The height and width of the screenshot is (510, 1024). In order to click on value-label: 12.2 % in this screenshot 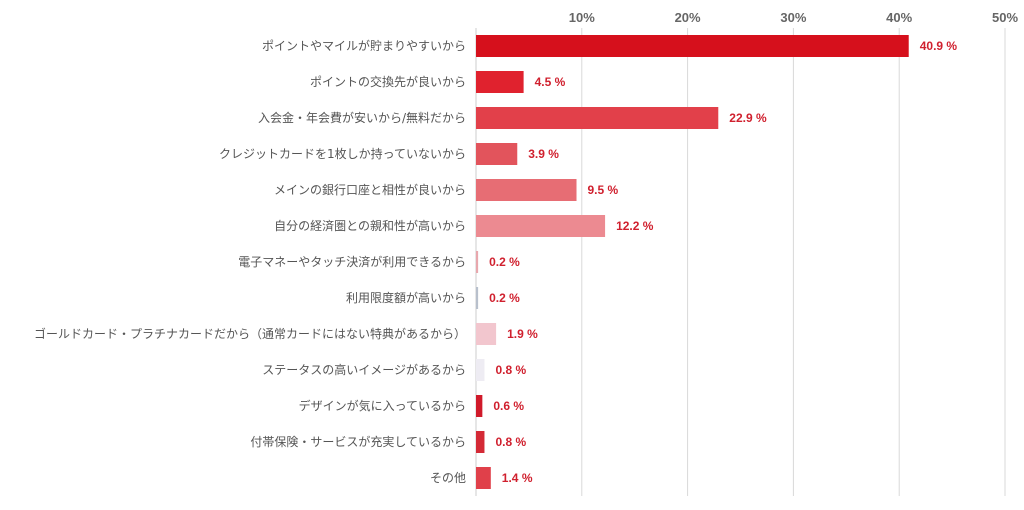, I will do `click(635, 226)`.